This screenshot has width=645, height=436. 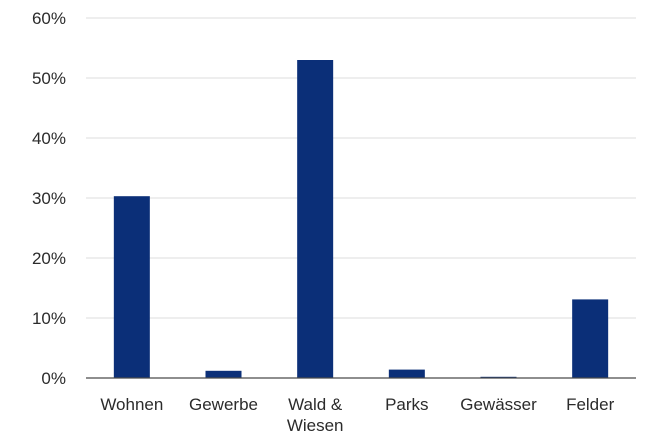 I want to click on x-tick-label: Gewässer, so click(x=498, y=404).